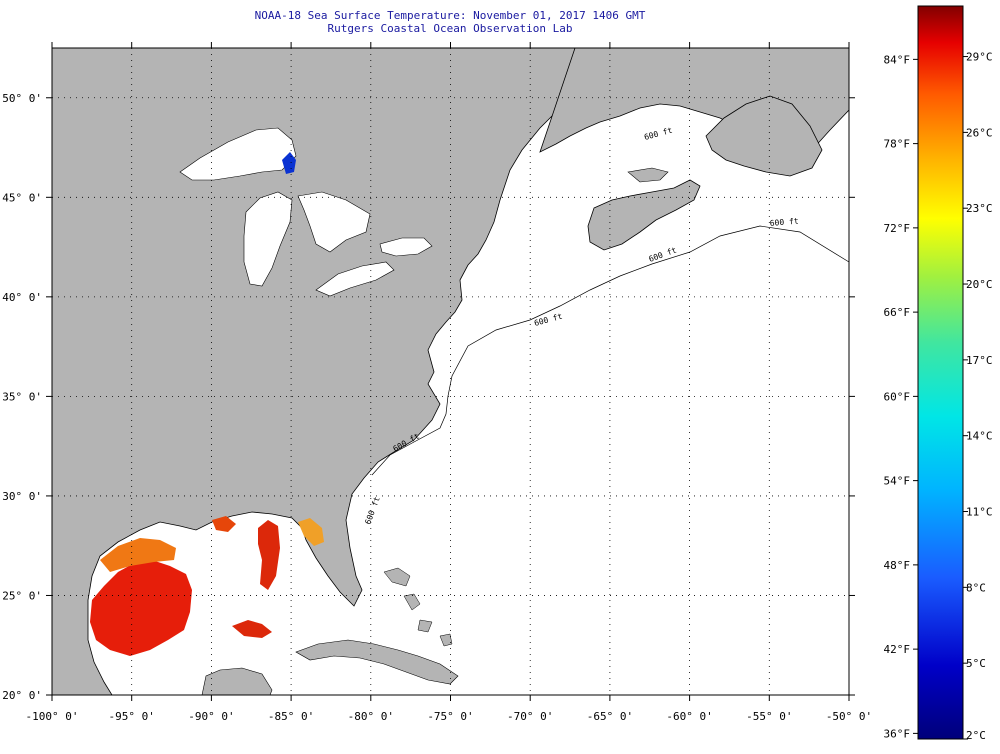 The image size is (1000, 754). Describe the element at coordinates (784, 222) in the screenshot. I see `contour-label: 600 ft` at that location.